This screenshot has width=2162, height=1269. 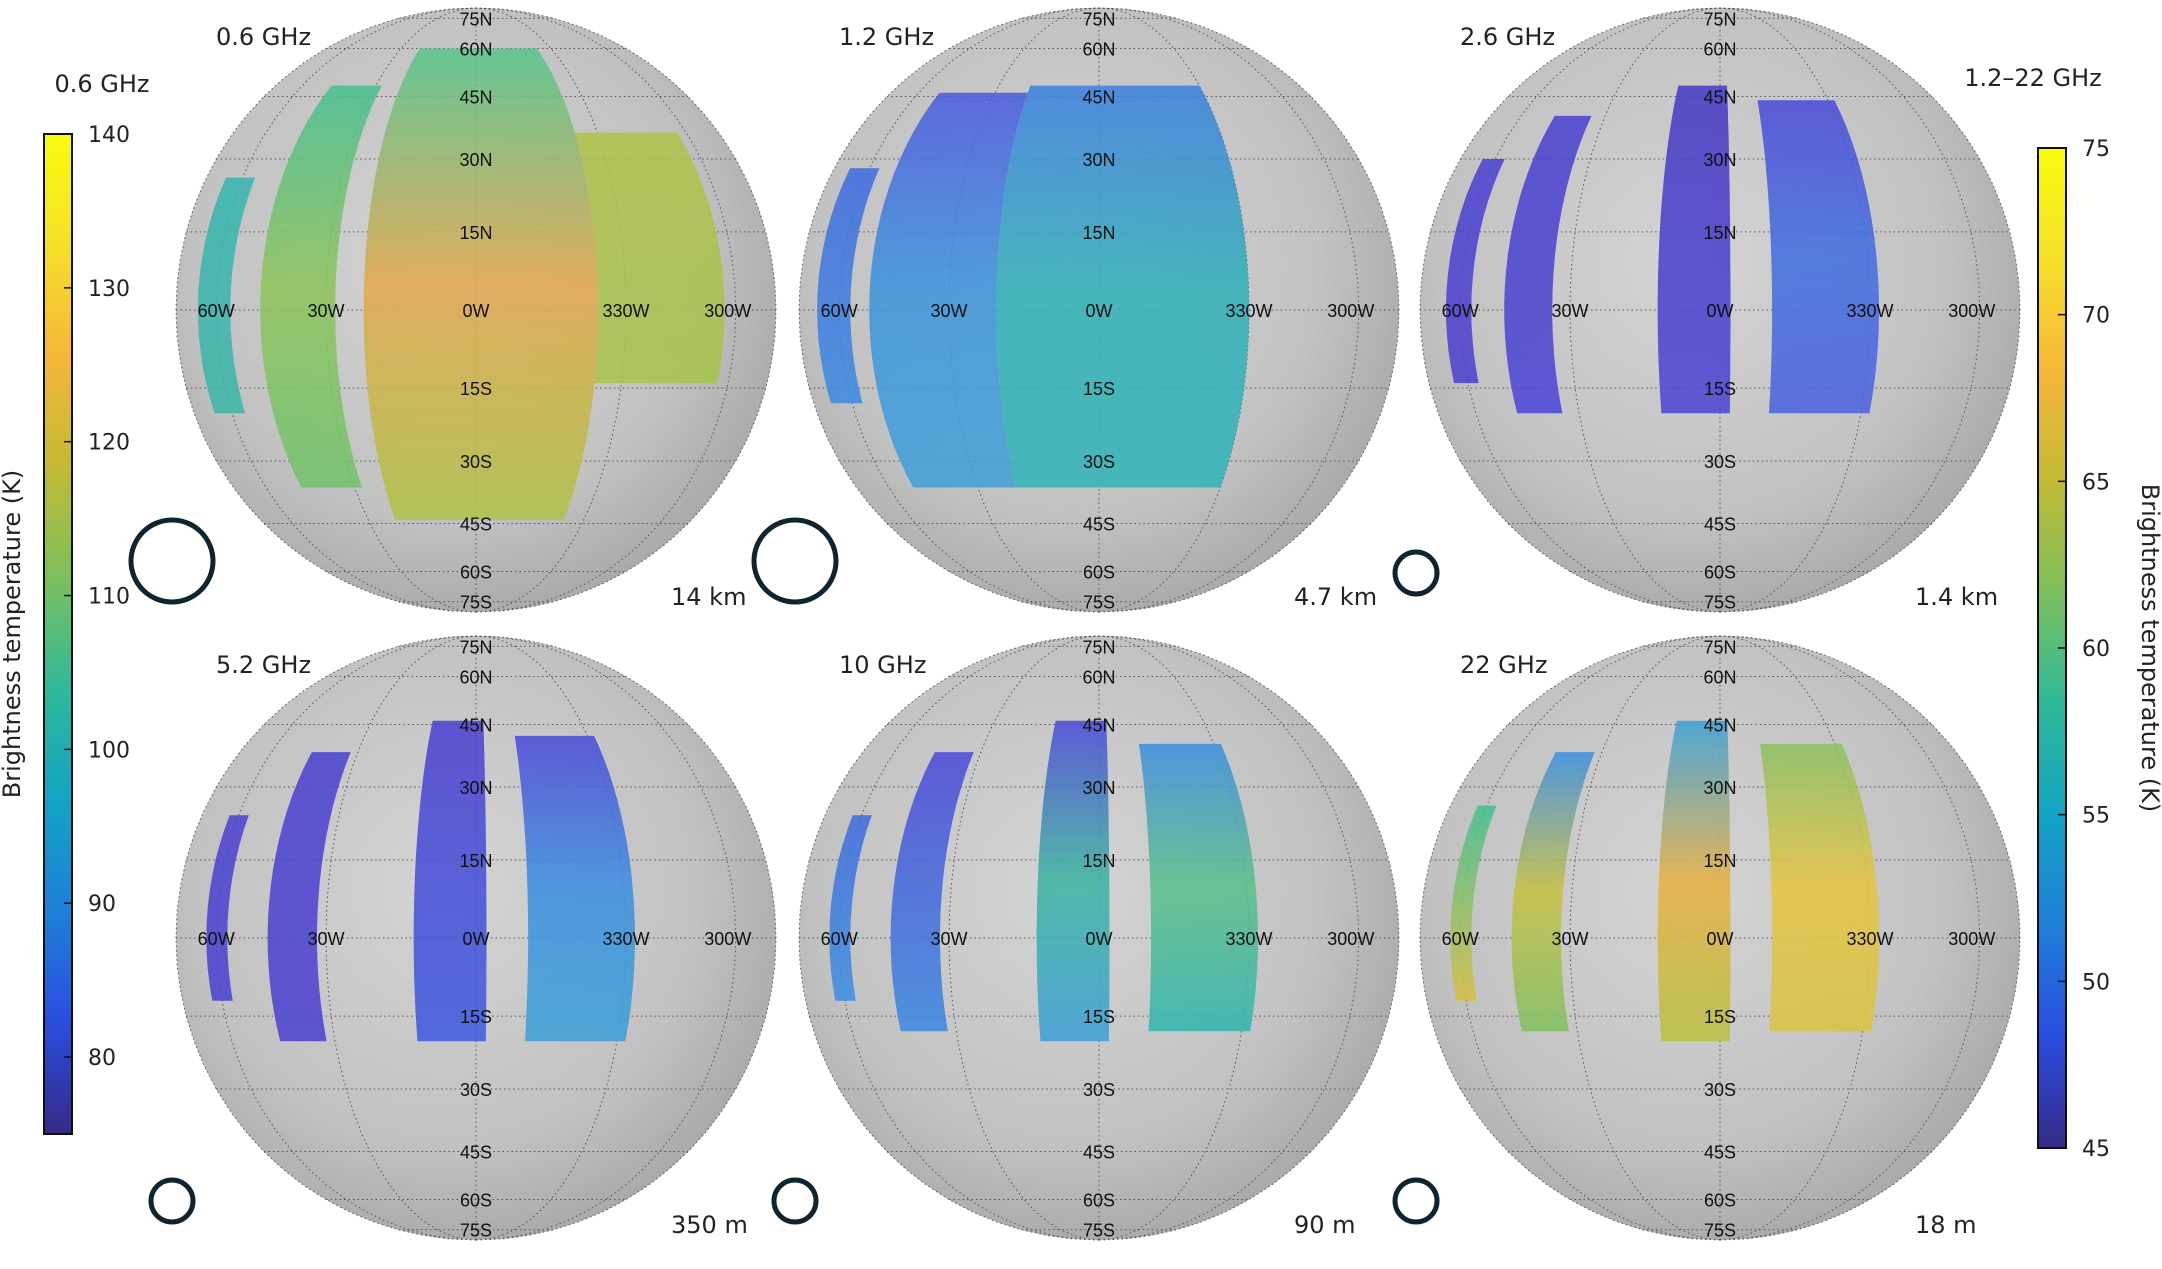 What do you see at coordinates (2096, 982) in the screenshot?
I see `colorbar-tick-label: 50` at bounding box center [2096, 982].